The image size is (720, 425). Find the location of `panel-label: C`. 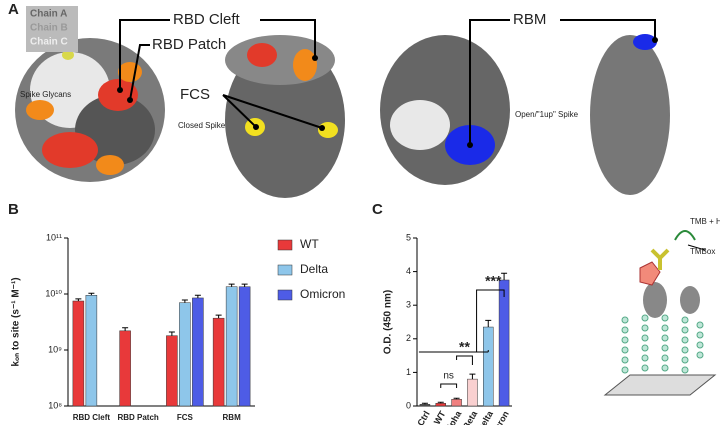

panel-label: C is located at coordinates (377, 209).